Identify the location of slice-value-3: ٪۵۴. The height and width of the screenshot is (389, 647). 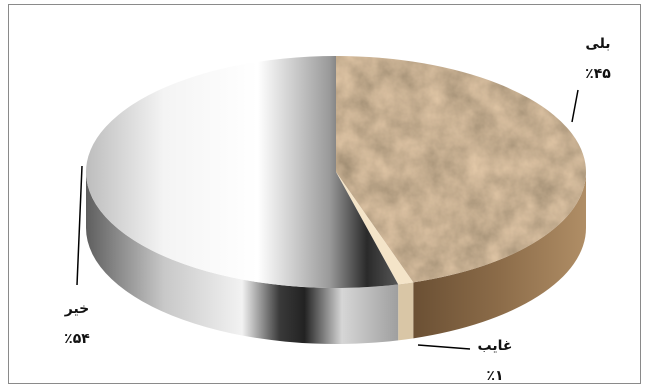
(77, 339).